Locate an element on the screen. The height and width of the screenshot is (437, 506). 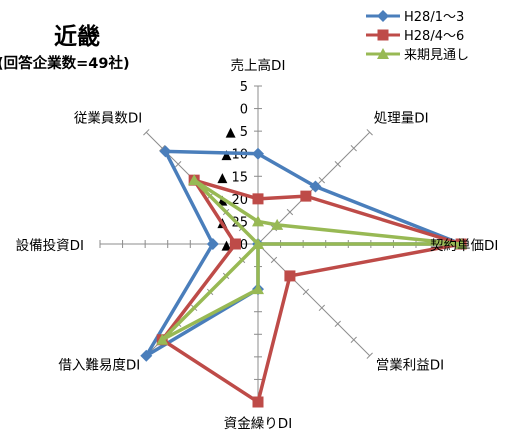
axis-label: 契約単価DI is located at coordinates (464, 246).